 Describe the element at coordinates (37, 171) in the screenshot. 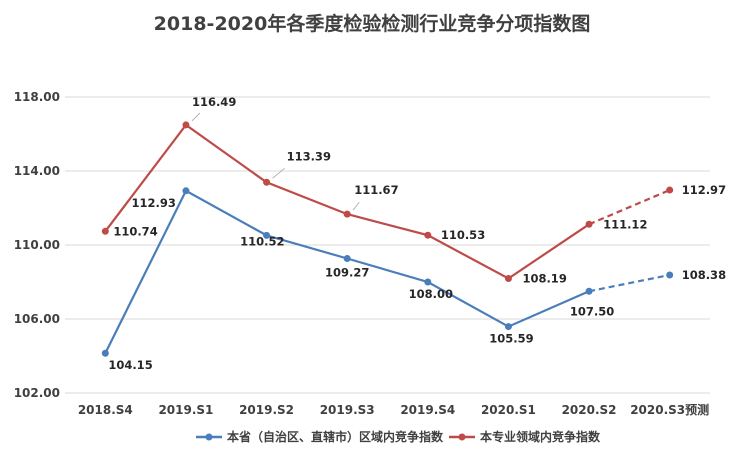

I see `y-tick-label: 114.00` at that location.